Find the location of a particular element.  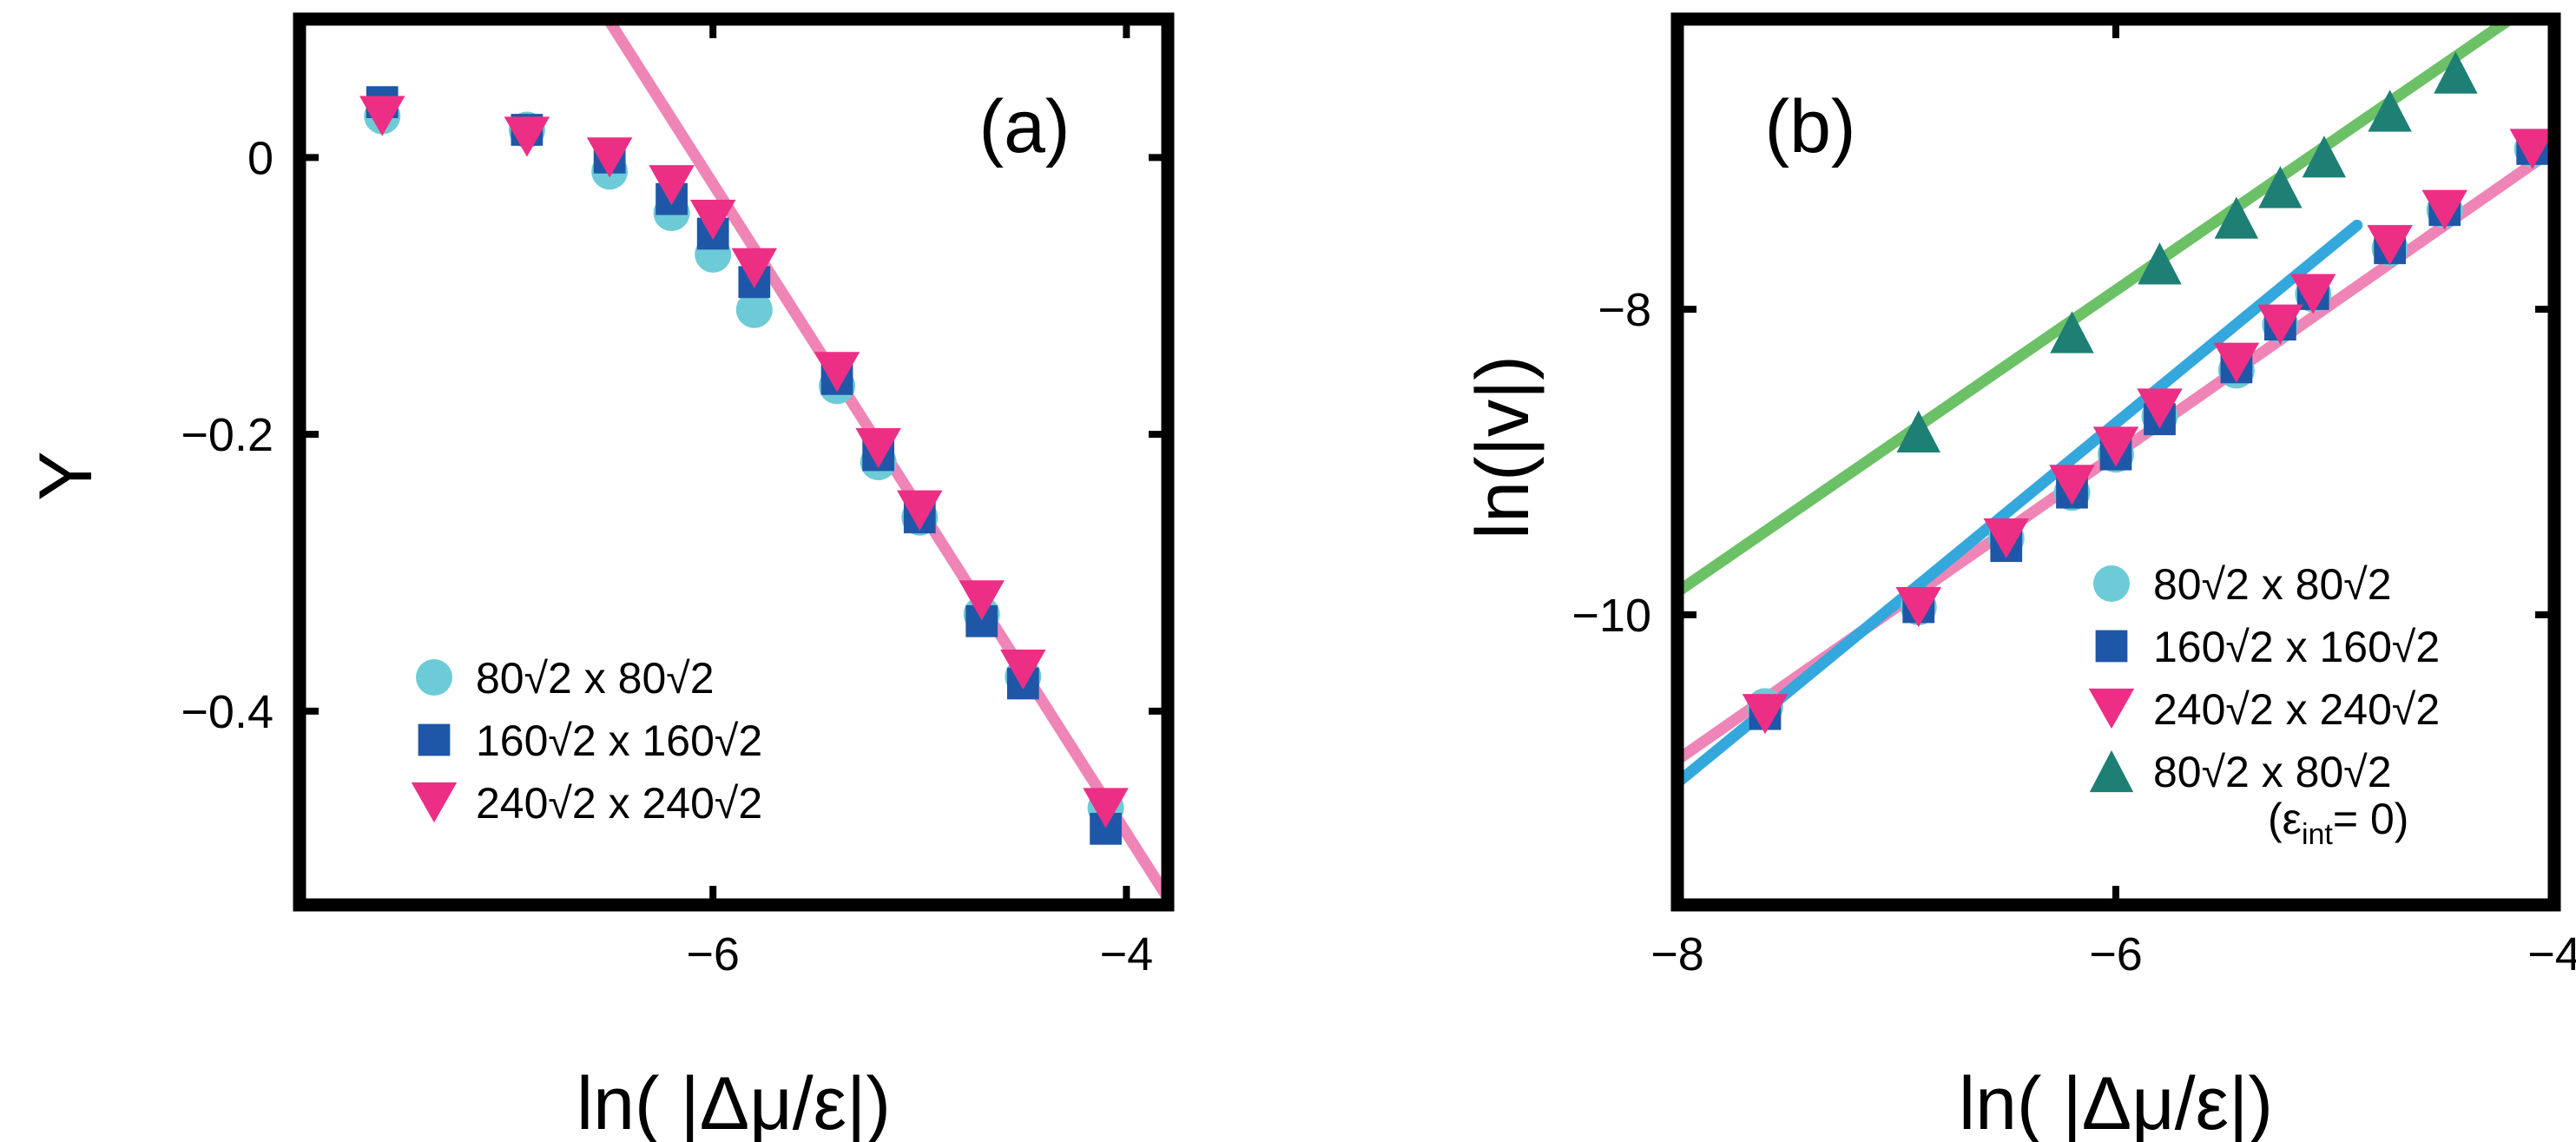

fit-line-fit-blue is located at coordinates (2020, 504).